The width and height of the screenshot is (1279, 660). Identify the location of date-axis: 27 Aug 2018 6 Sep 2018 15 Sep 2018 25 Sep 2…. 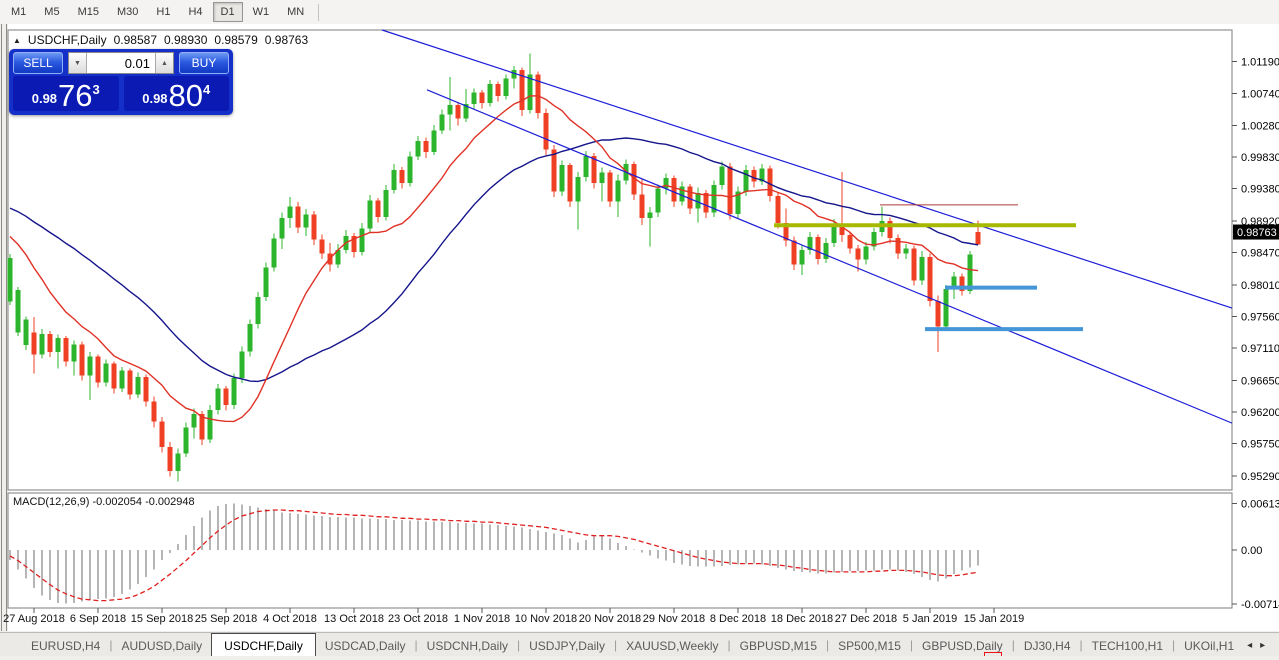
(513, 616).